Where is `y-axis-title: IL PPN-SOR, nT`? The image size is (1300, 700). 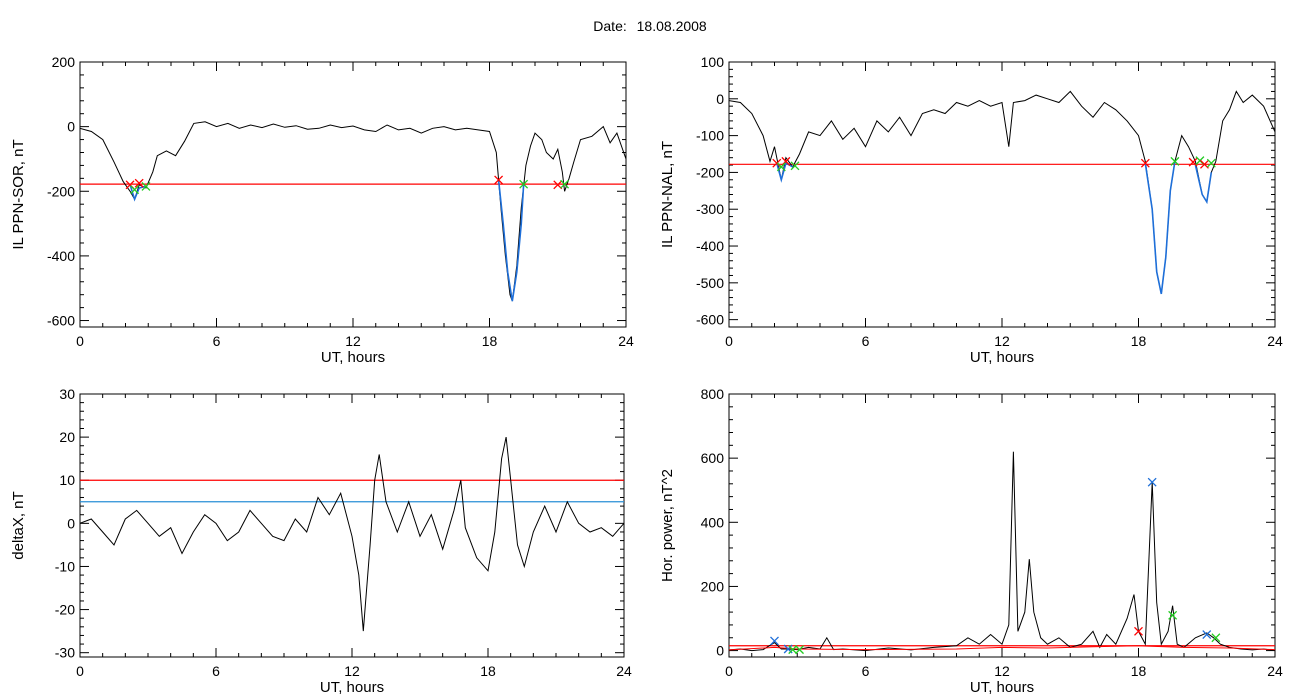
y-axis-title: IL PPN-SOR, nT is located at coordinates (18, 194).